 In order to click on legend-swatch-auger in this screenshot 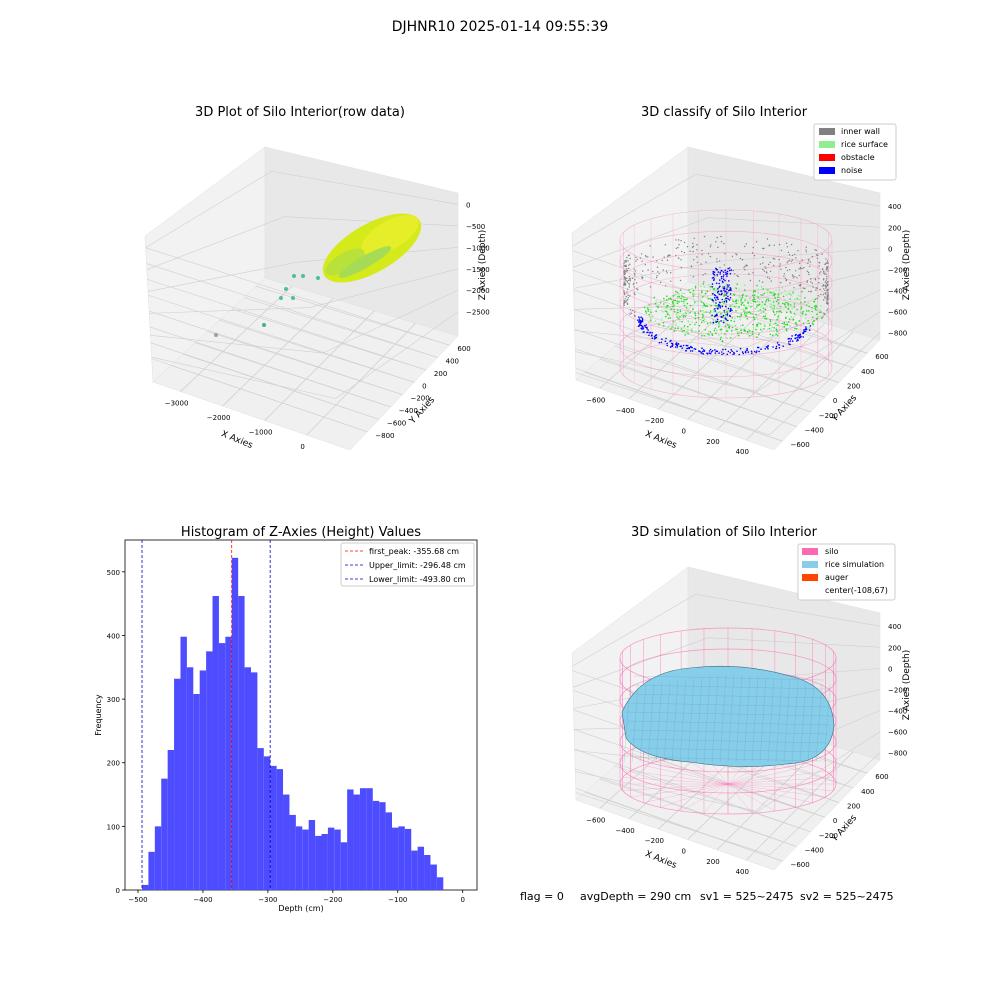, I will do `click(810, 577)`.